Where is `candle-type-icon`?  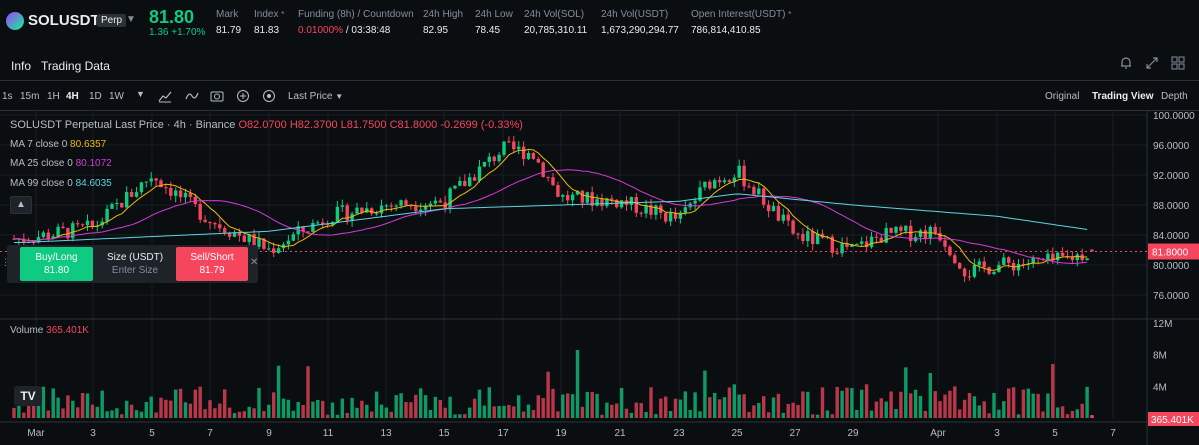
candle-type-icon is located at coordinates (165, 97).